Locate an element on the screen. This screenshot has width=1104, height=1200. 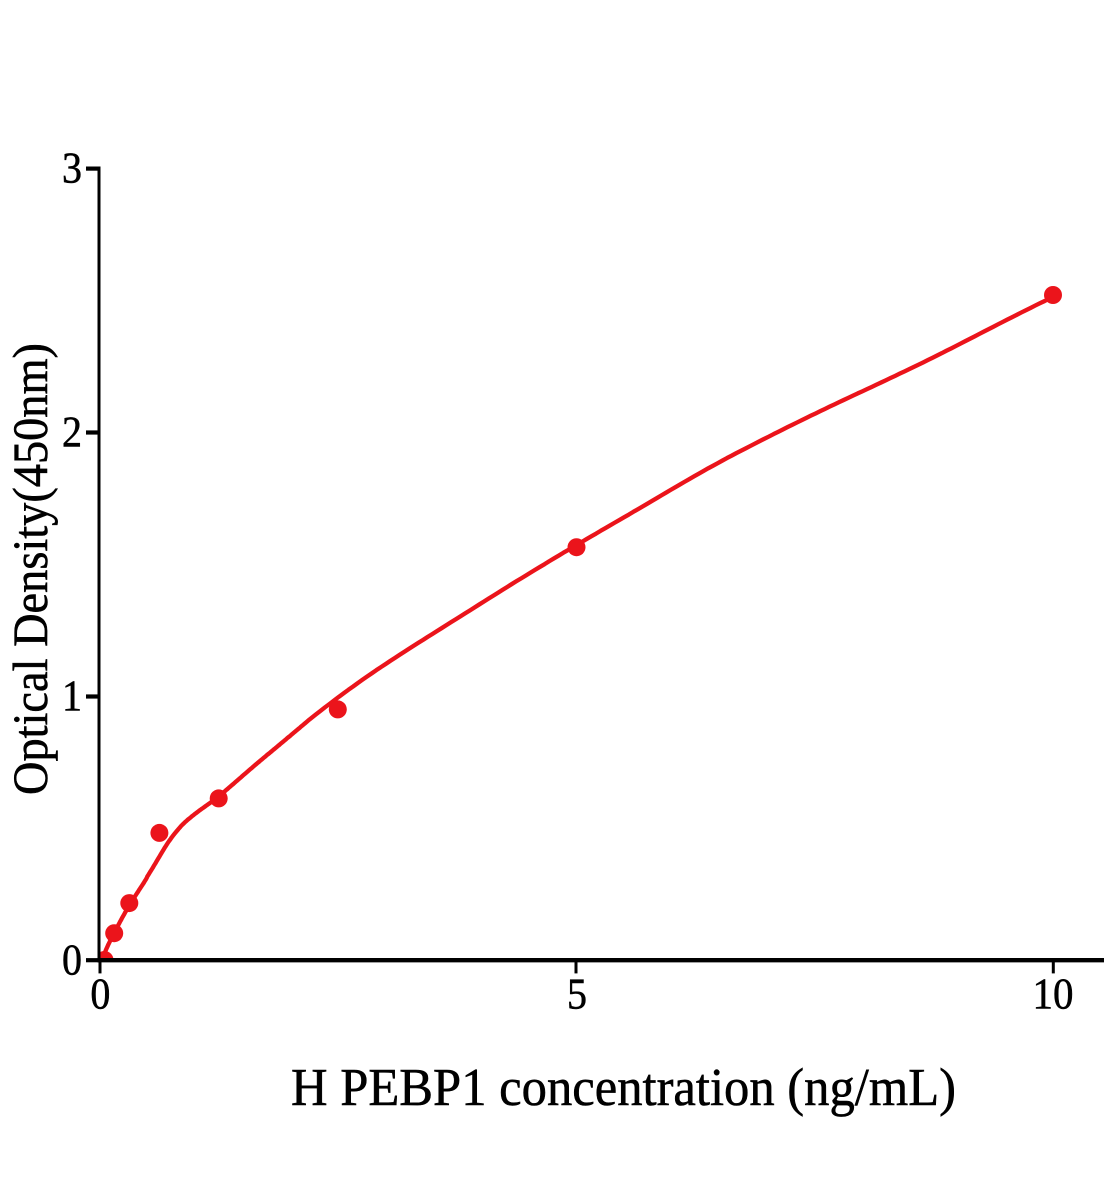
svg-text: 10 is located at coordinates (1053, 994).